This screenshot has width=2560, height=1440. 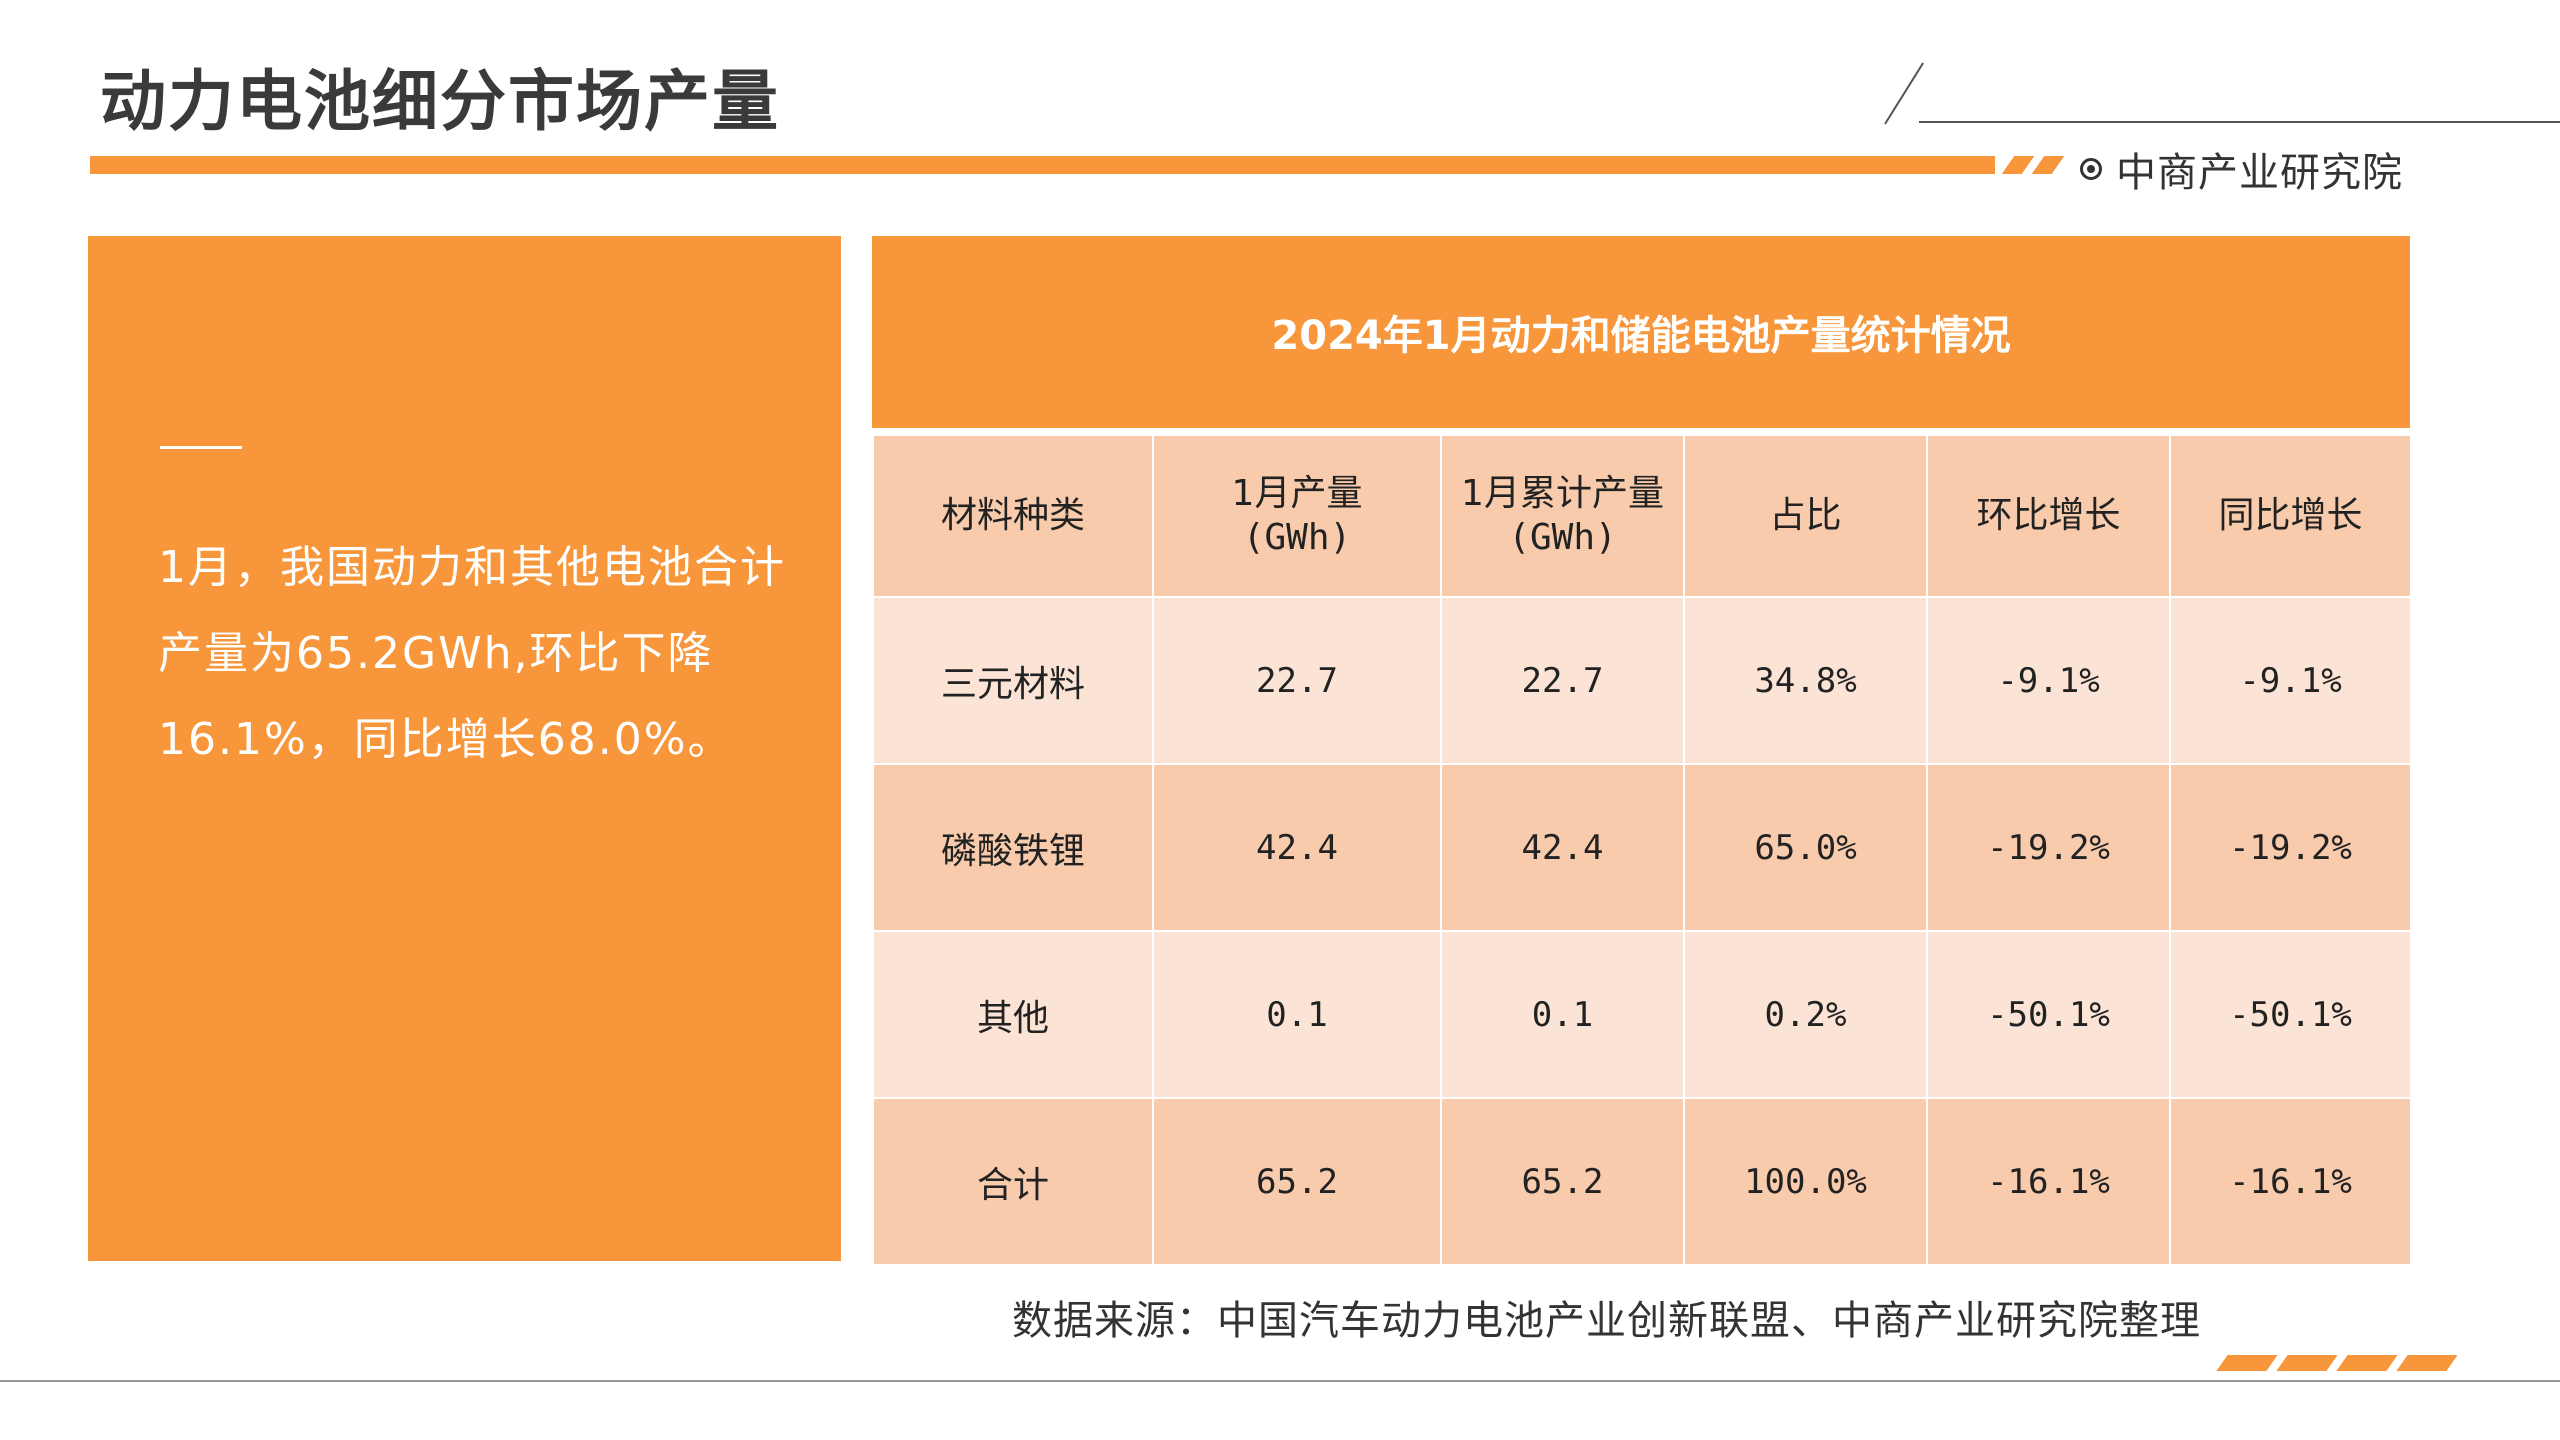 What do you see at coordinates (1013, 1181) in the screenshot?
I see `table-cell: 合计` at bounding box center [1013, 1181].